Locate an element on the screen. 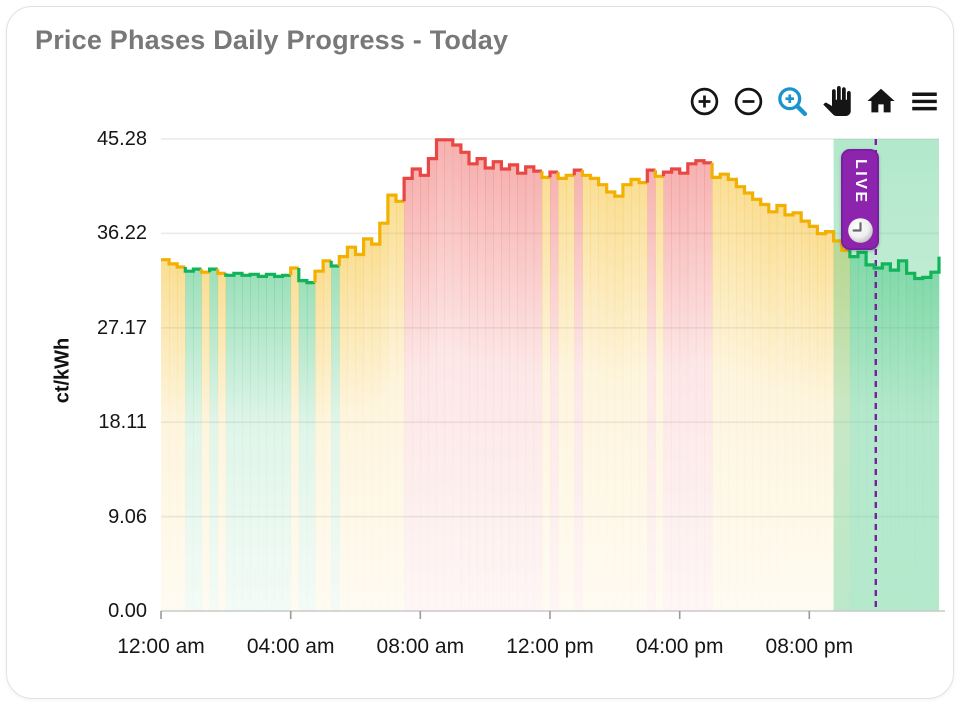 The image size is (960, 704). menu-button is located at coordinates (924, 101).